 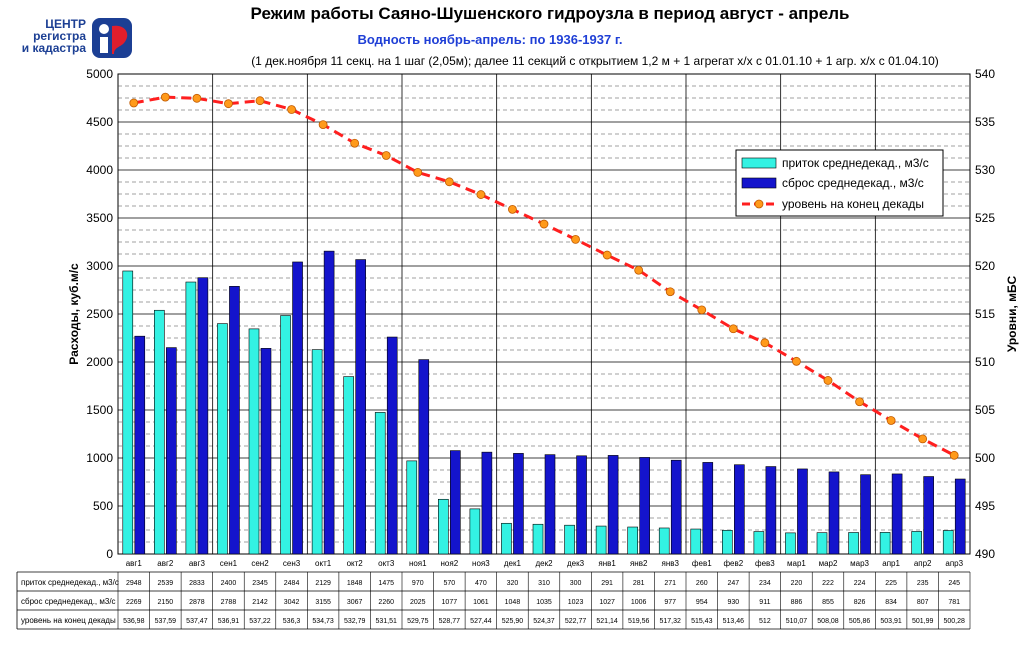 I want to click on x-tick-label: фев1, so click(x=702, y=563).